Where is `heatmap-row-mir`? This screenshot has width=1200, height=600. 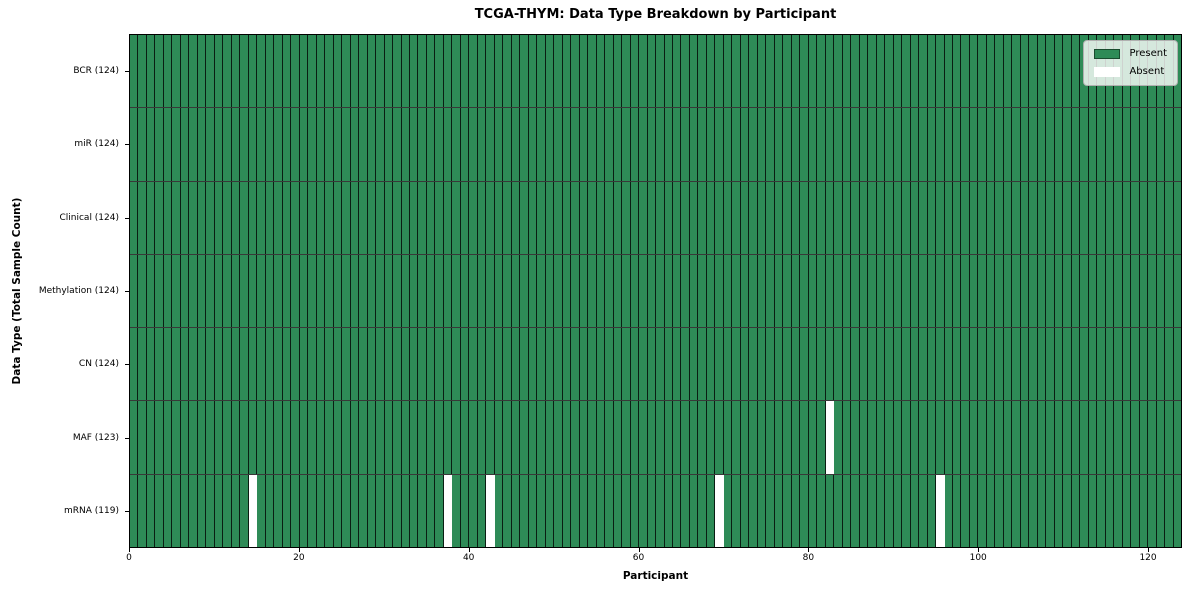
heatmap-row-mir is located at coordinates (656, 145).